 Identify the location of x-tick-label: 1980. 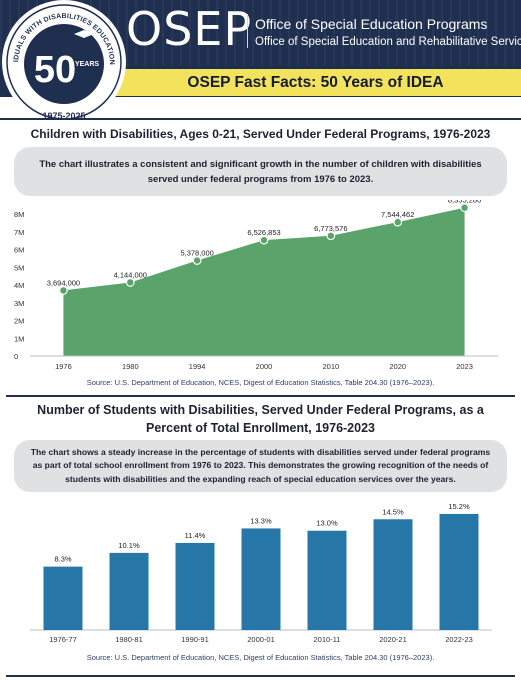
(130, 366).